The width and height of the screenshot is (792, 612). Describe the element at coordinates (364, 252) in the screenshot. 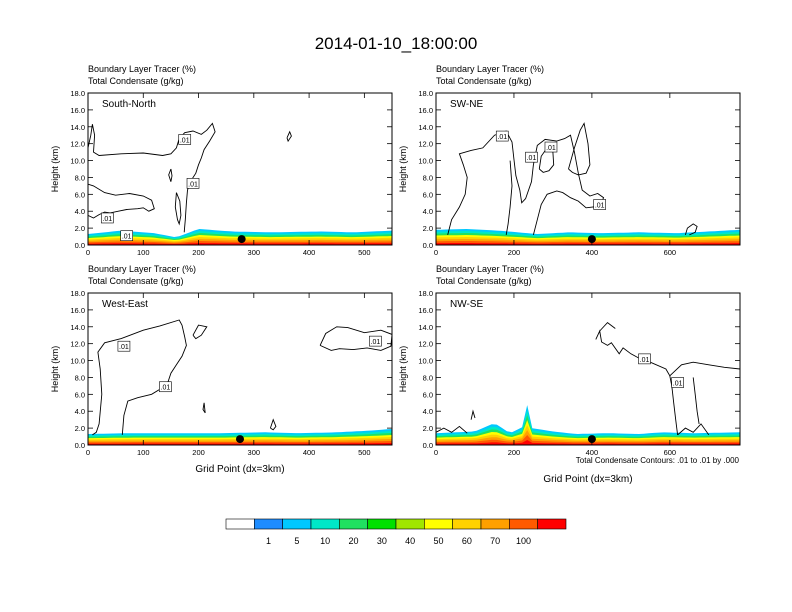

I see `x-tick-label: 500` at that location.